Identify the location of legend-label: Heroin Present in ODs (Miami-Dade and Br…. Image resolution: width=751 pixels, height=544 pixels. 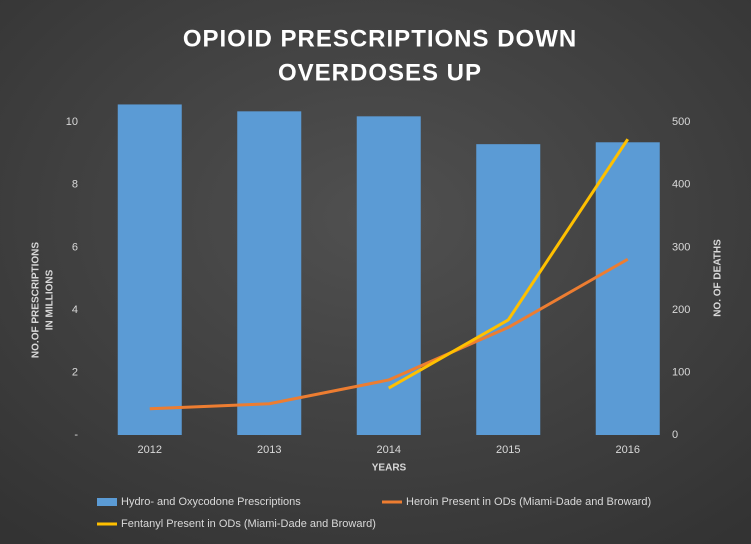
(528, 502).